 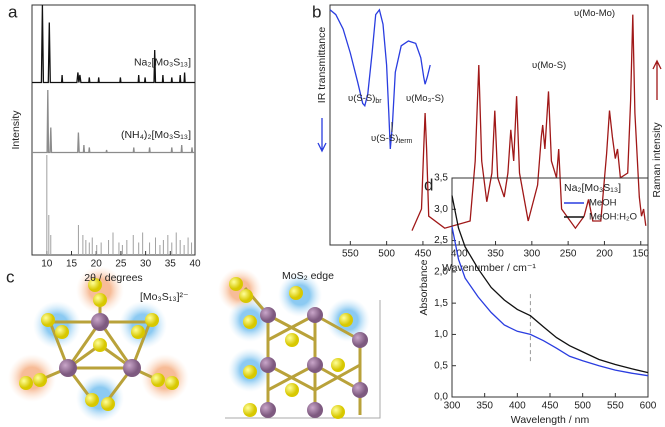 I want to click on structure-label: MoS₂ edge, so click(x=308, y=276).